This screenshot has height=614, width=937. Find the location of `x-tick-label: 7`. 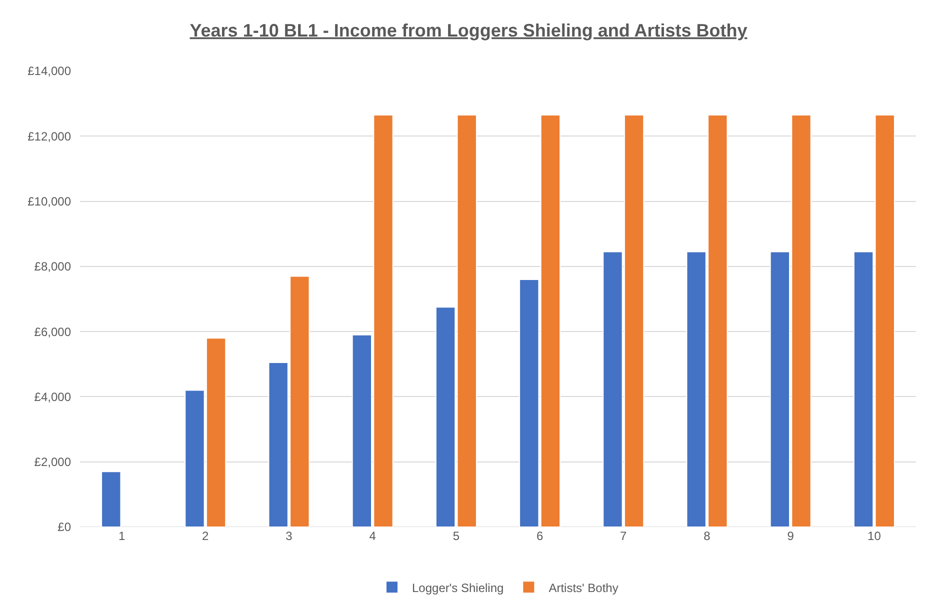

x-tick-label: 7 is located at coordinates (624, 536).